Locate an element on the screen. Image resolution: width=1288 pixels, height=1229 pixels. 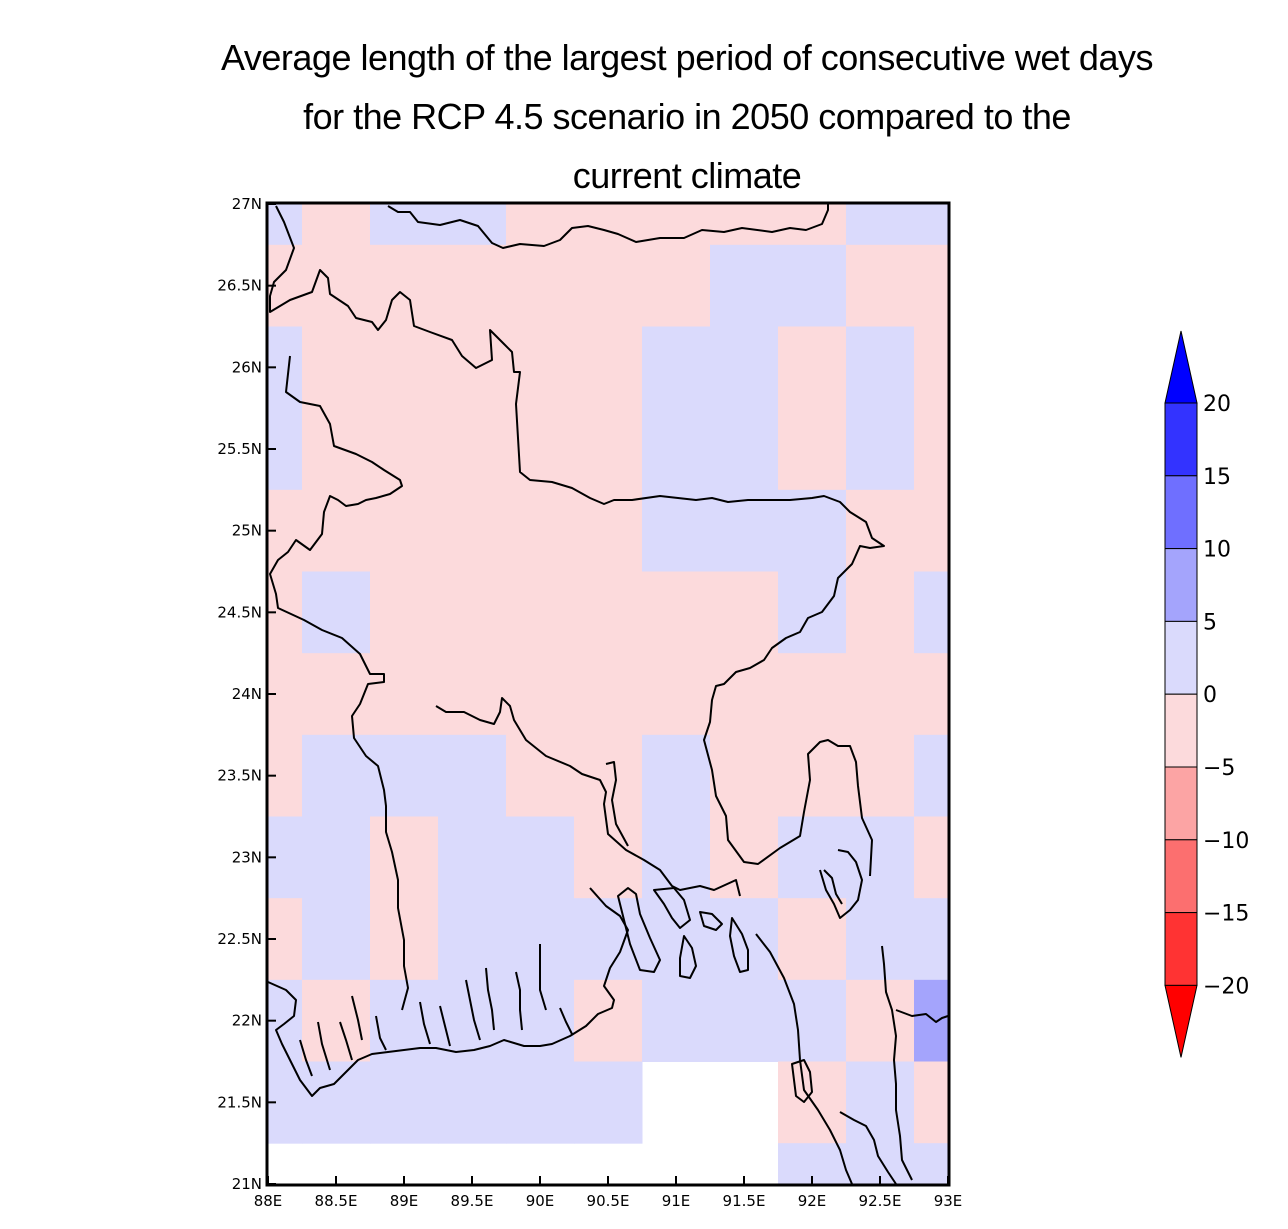
x-tick-label: 90E is located at coordinates (540, 1201).